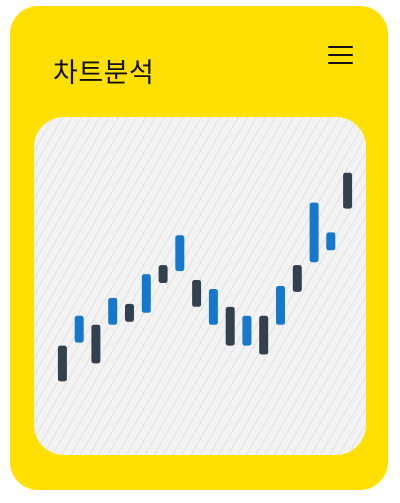  I want to click on menu-button, so click(340, 56).